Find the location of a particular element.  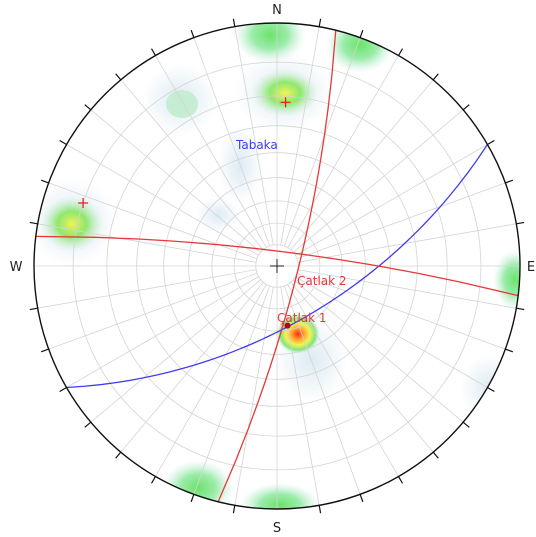

center-cross is located at coordinates (277, 266).